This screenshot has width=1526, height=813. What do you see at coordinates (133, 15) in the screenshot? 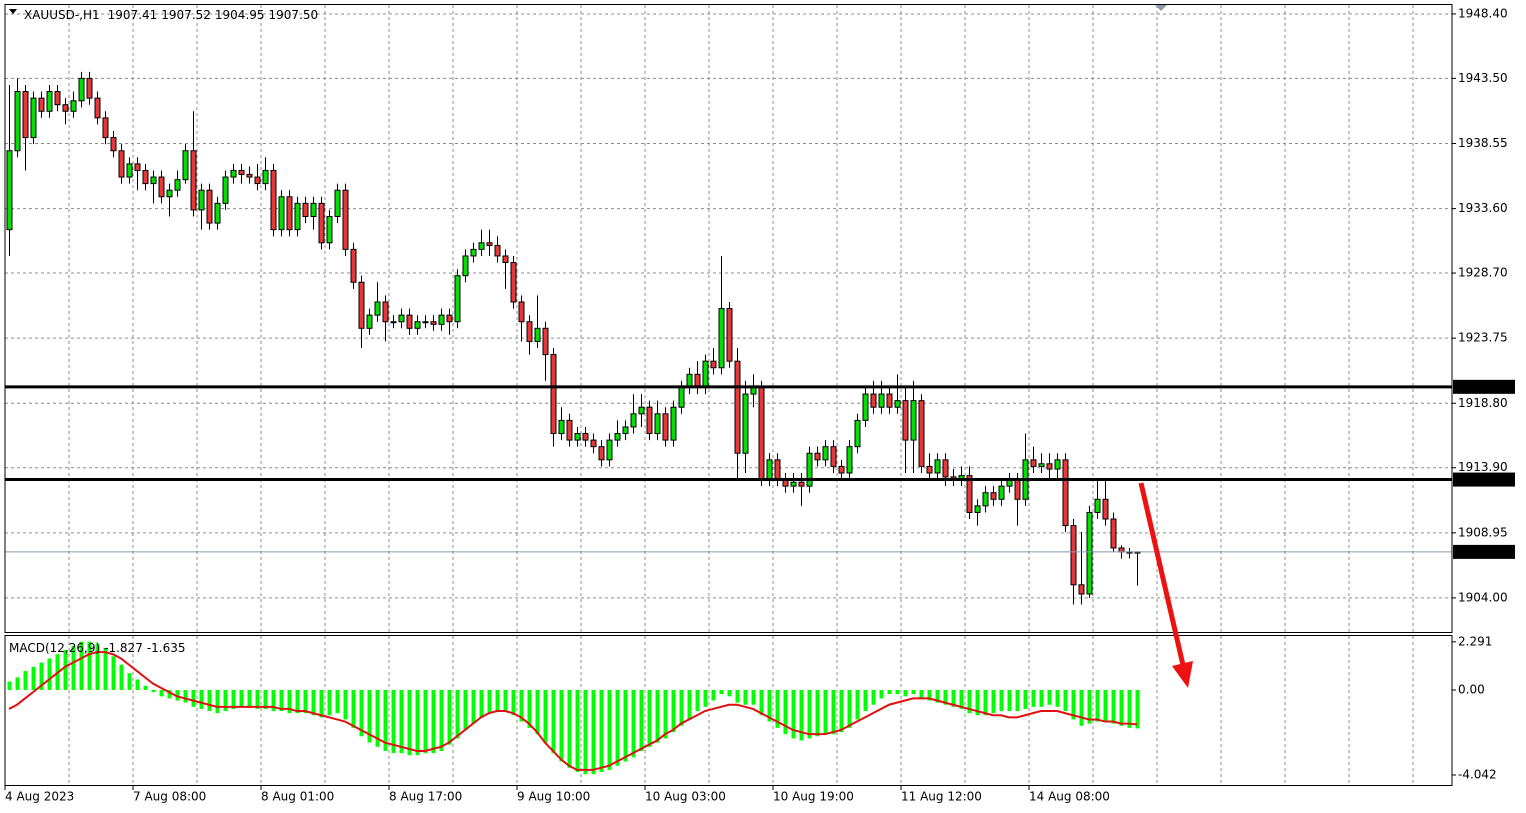
I see `header-open: 1907.41` at bounding box center [133, 15].